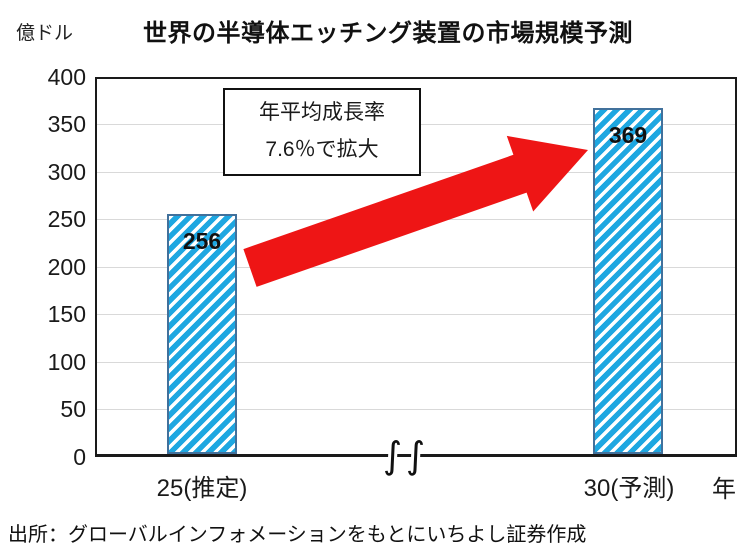 This screenshot has height=550, width=750. What do you see at coordinates (45, 33) in the screenshot?
I see `y-axis-unit-label: 億ドル` at bounding box center [45, 33].